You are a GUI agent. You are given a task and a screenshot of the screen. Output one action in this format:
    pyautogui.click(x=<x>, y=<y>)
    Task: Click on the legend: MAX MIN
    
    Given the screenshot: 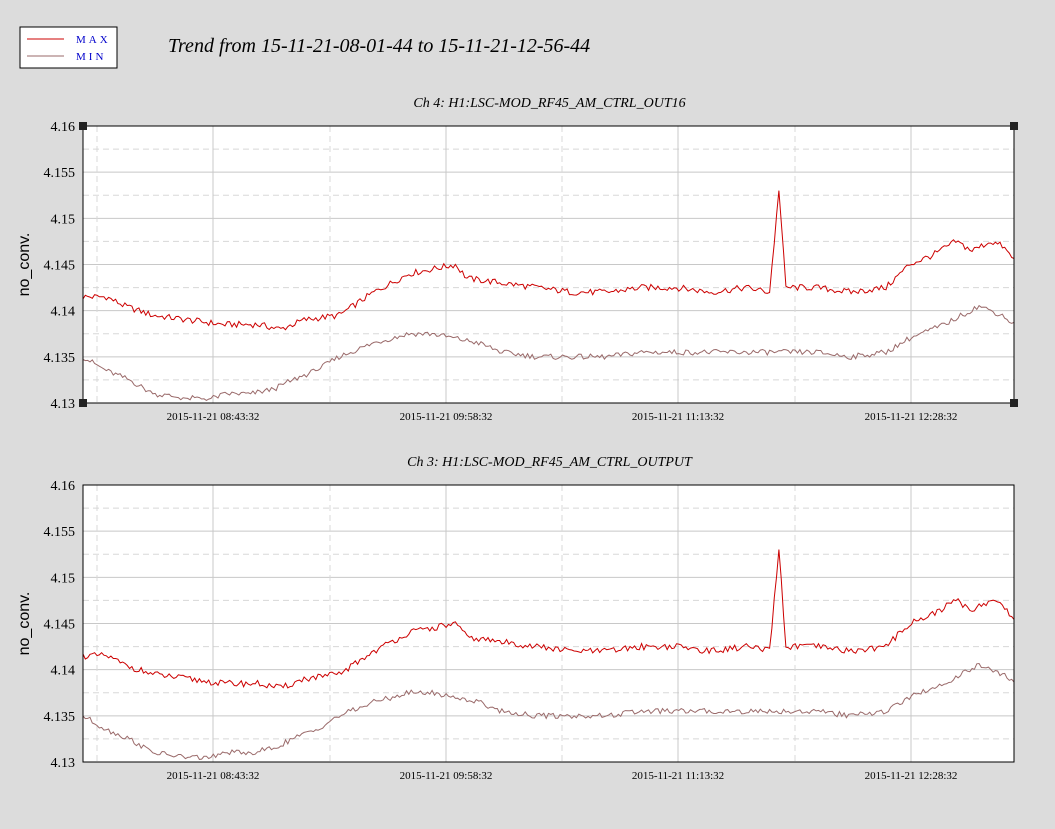 What is the action you would take?
    pyautogui.click(x=68, y=47)
    